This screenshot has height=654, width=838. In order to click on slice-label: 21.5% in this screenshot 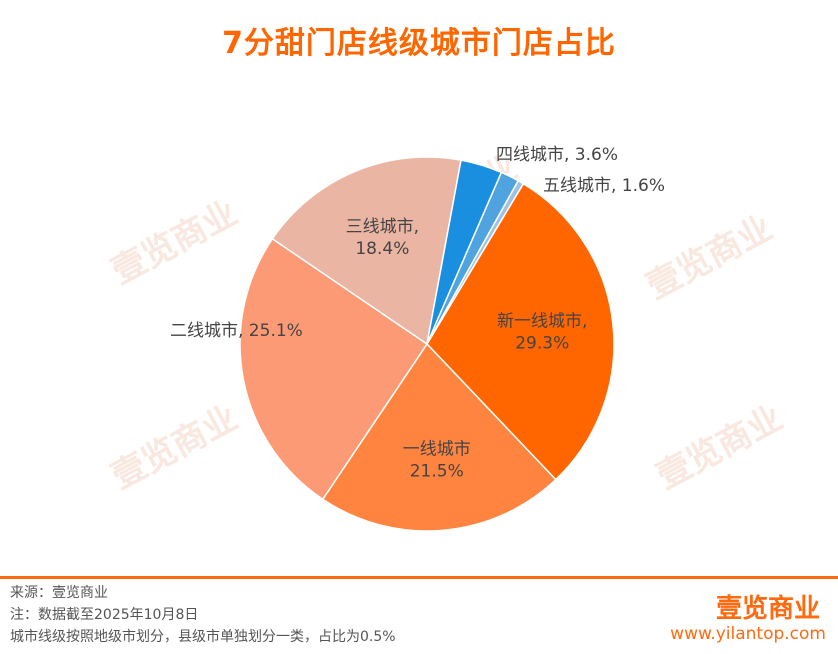, I will do `click(437, 472)`.